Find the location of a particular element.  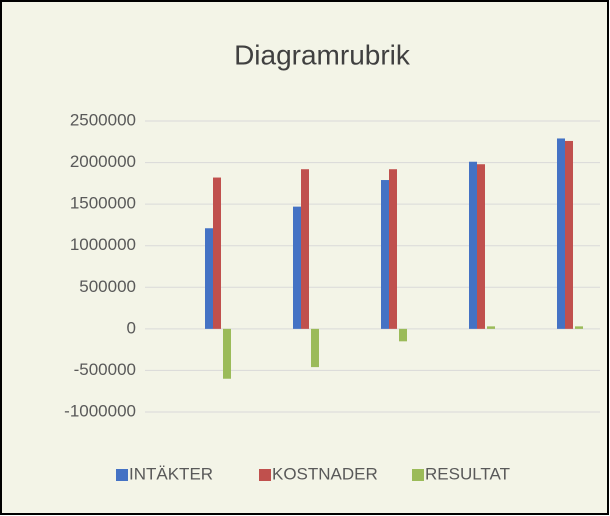

y-tick-label: 2000000 is located at coordinates (103, 161).